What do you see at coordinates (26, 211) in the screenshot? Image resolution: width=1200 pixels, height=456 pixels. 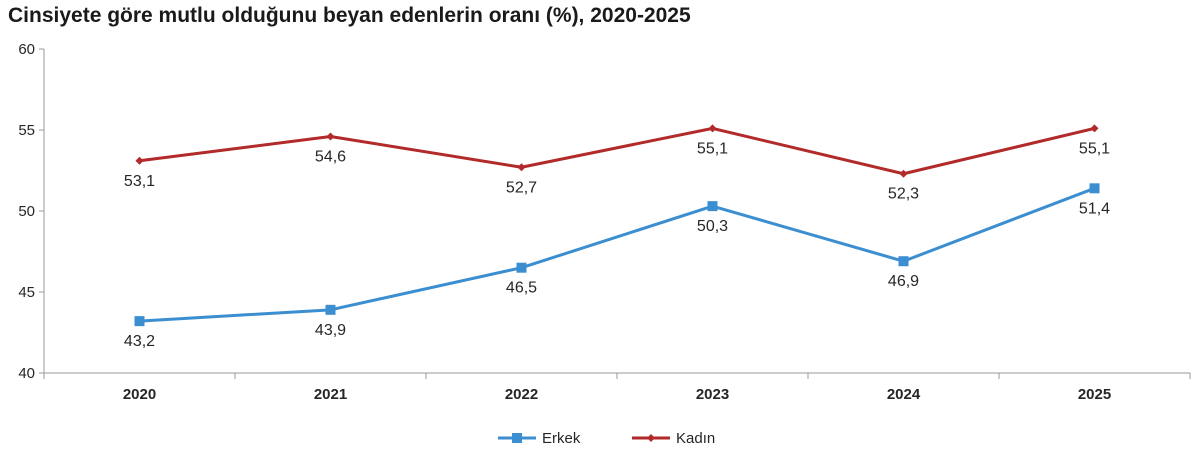 I see `y-tick-label: 50` at bounding box center [26, 211].